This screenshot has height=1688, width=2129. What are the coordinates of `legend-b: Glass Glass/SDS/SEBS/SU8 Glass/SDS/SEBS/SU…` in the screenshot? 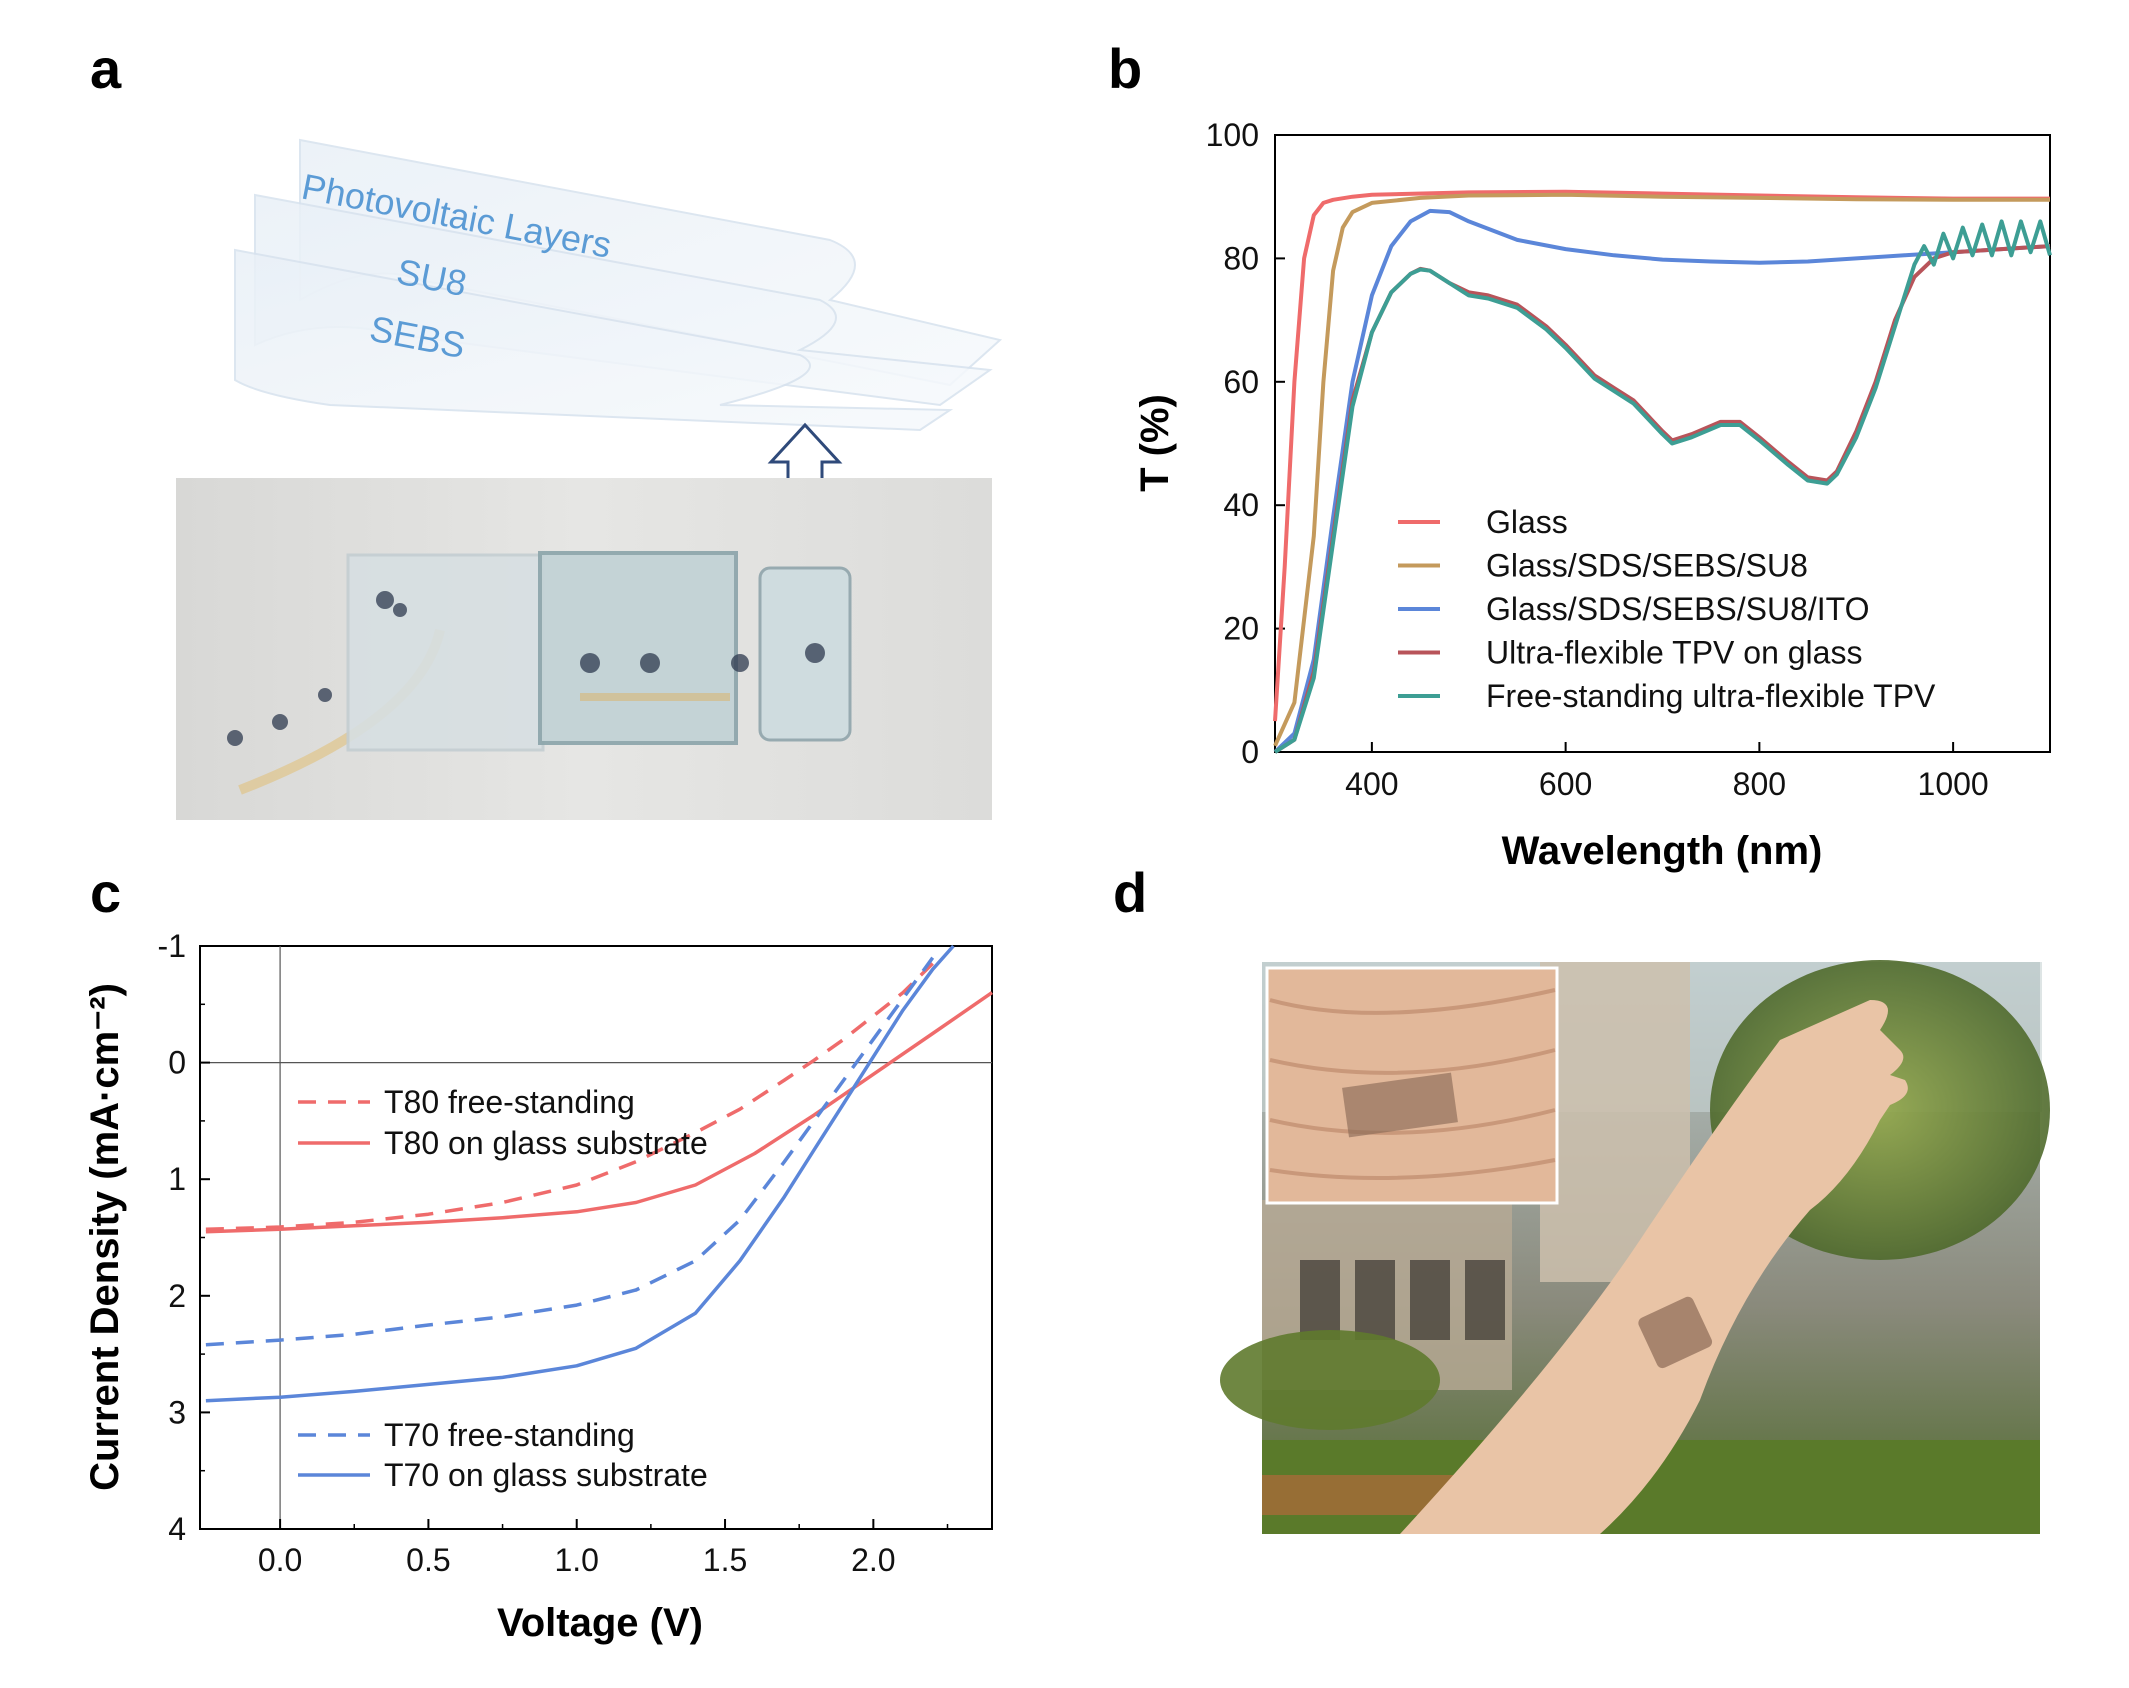 It's located at (1667, 609).